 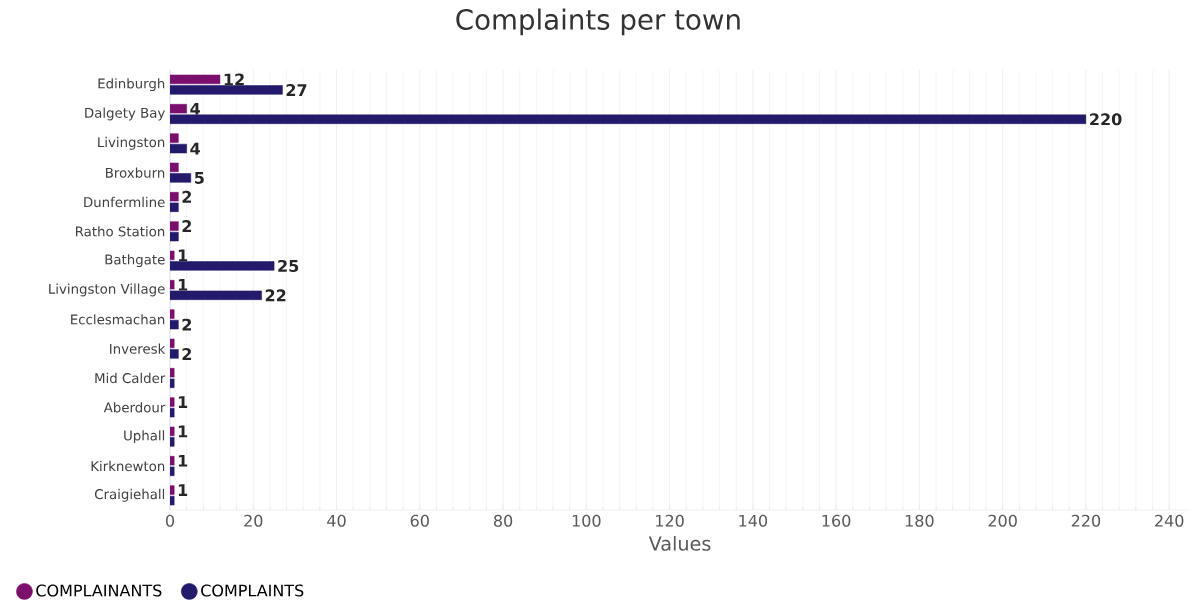 What do you see at coordinates (120, 231) in the screenshot?
I see `y-tick-label: Ratho Station` at bounding box center [120, 231].